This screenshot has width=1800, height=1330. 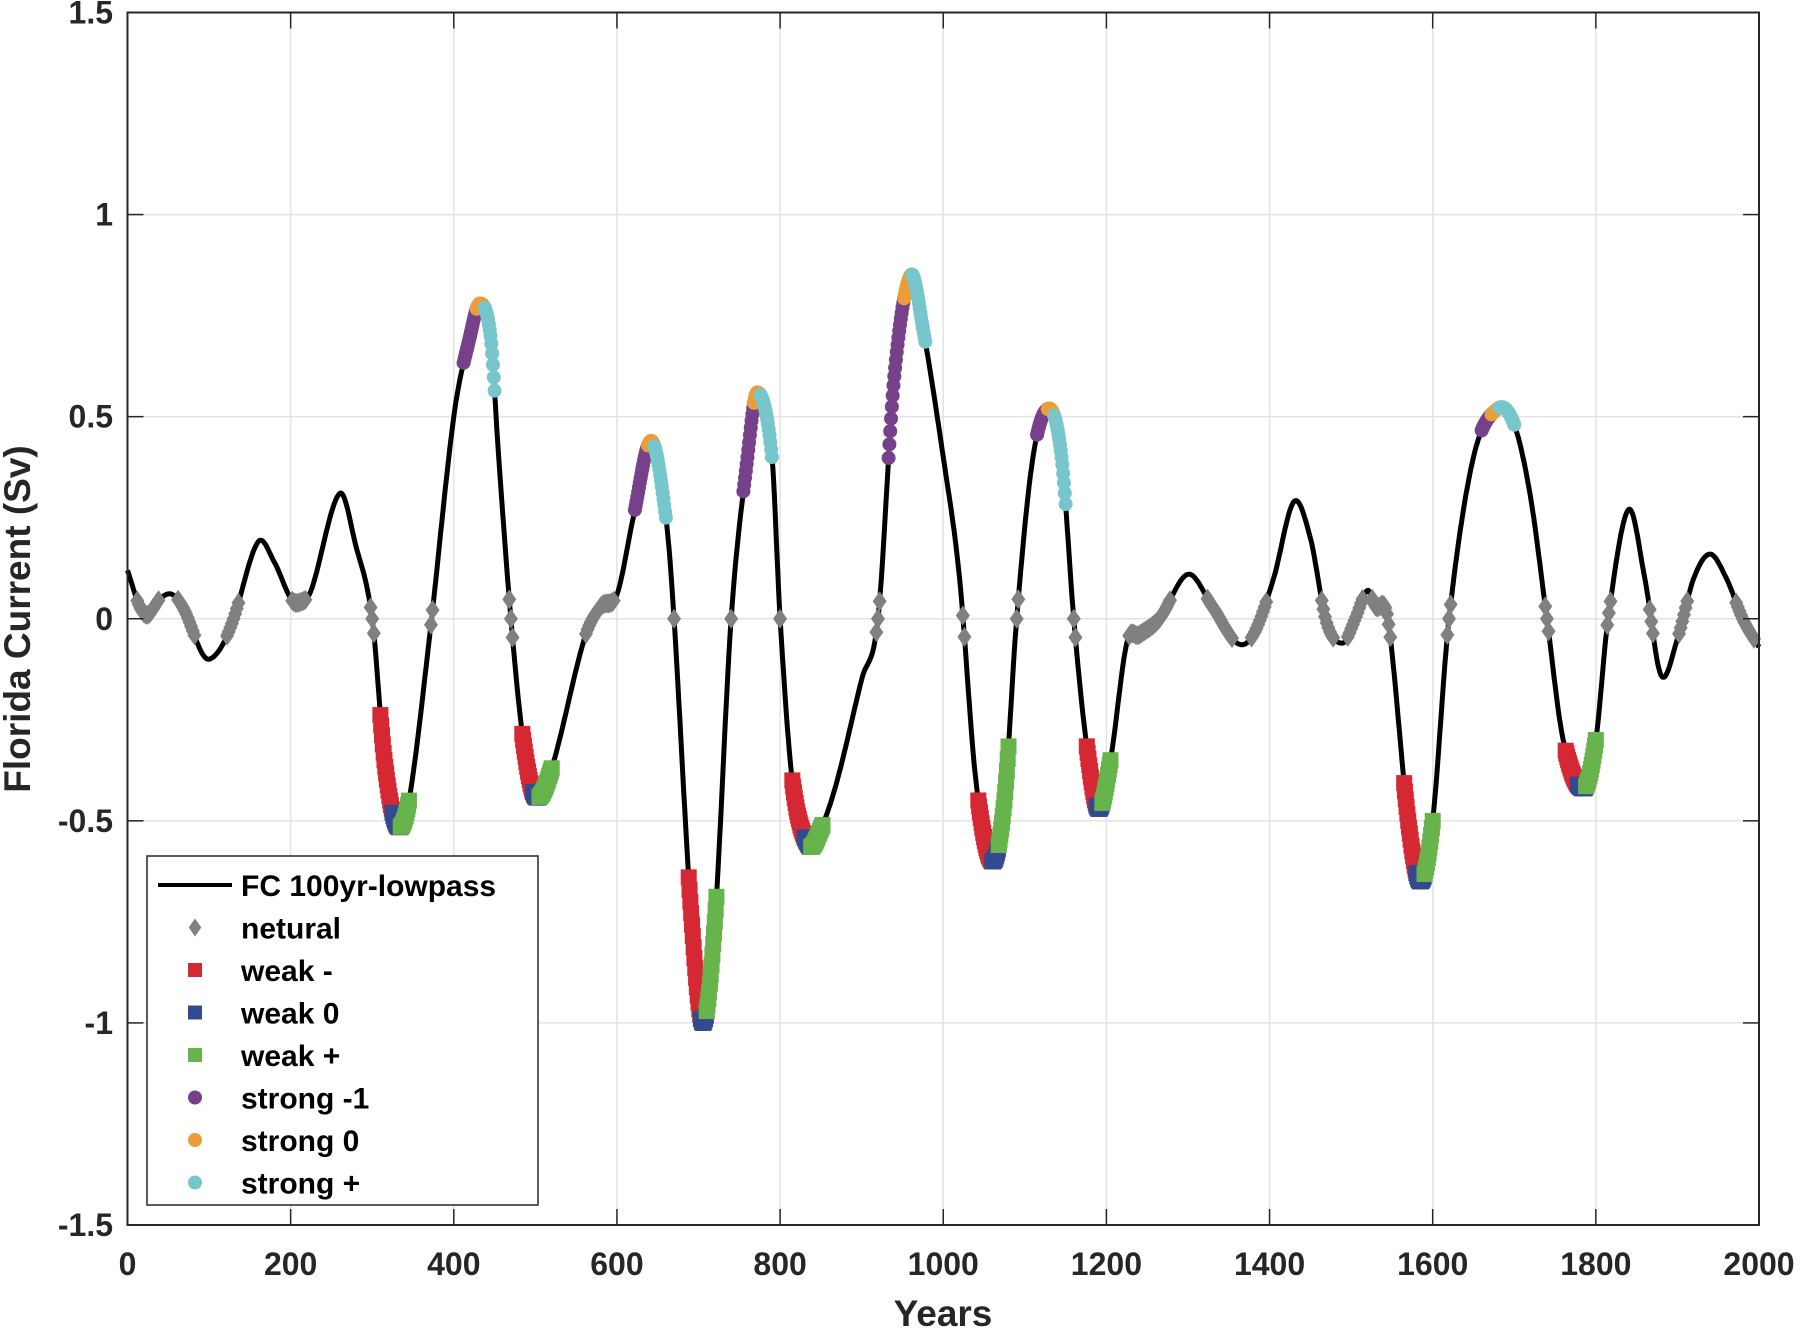 What do you see at coordinates (368, 886) in the screenshot?
I see `legend-label: FC 100yr-lowpass` at bounding box center [368, 886].